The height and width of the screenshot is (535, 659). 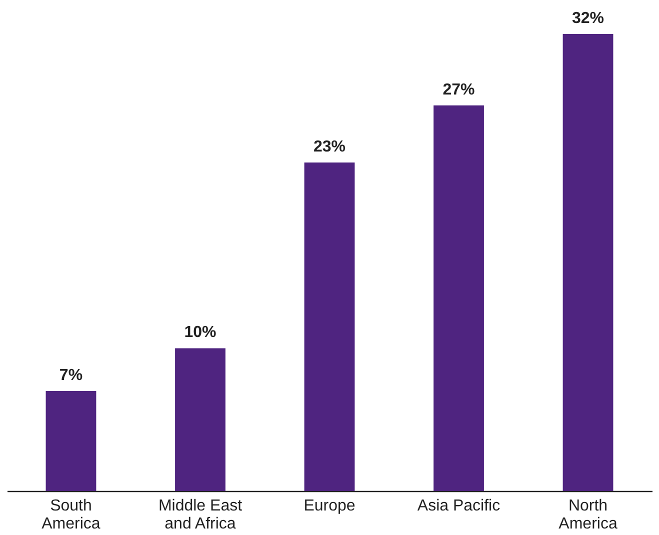 What do you see at coordinates (71, 375) in the screenshot?
I see `data-label: 7%` at bounding box center [71, 375].